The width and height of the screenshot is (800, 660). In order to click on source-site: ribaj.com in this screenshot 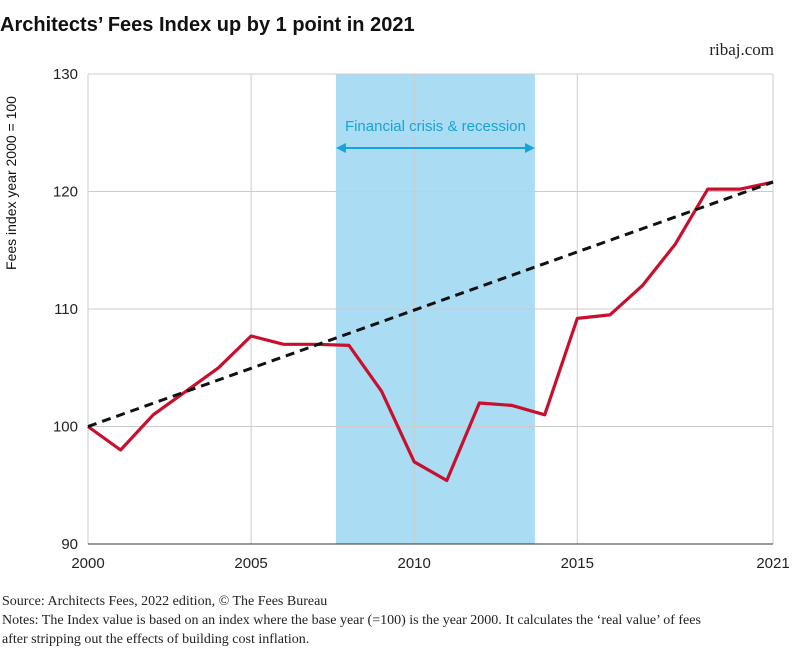, I will do `click(741, 49)`.